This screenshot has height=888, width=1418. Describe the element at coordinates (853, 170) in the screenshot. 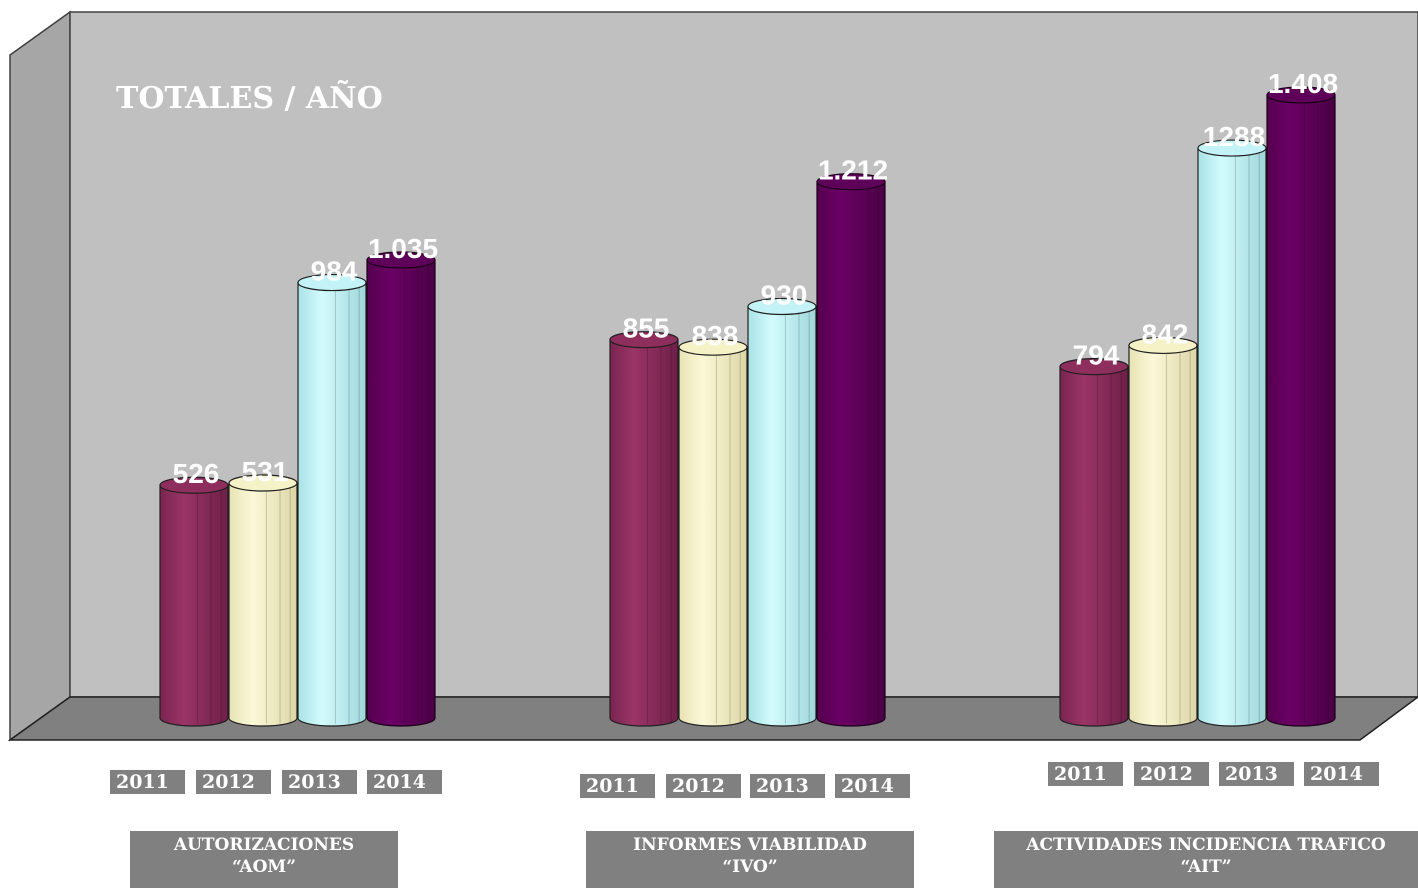

I see `data-label: 1.212` at that location.